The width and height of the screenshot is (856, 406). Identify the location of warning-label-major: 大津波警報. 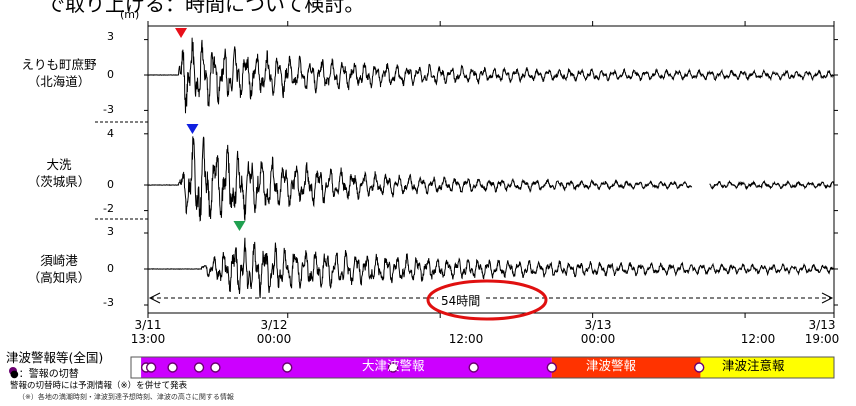
(393, 365).